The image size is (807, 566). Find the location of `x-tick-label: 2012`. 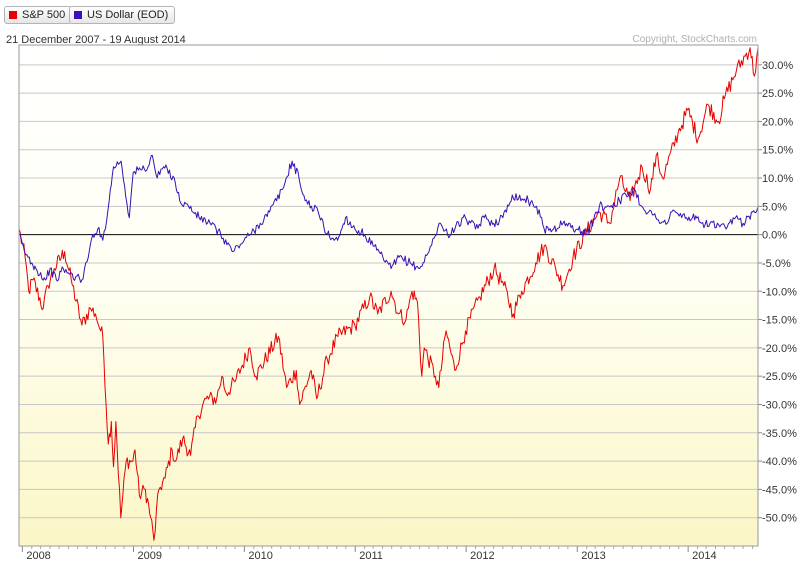

x-tick-label: 2012 is located at coordinates (482, 556).